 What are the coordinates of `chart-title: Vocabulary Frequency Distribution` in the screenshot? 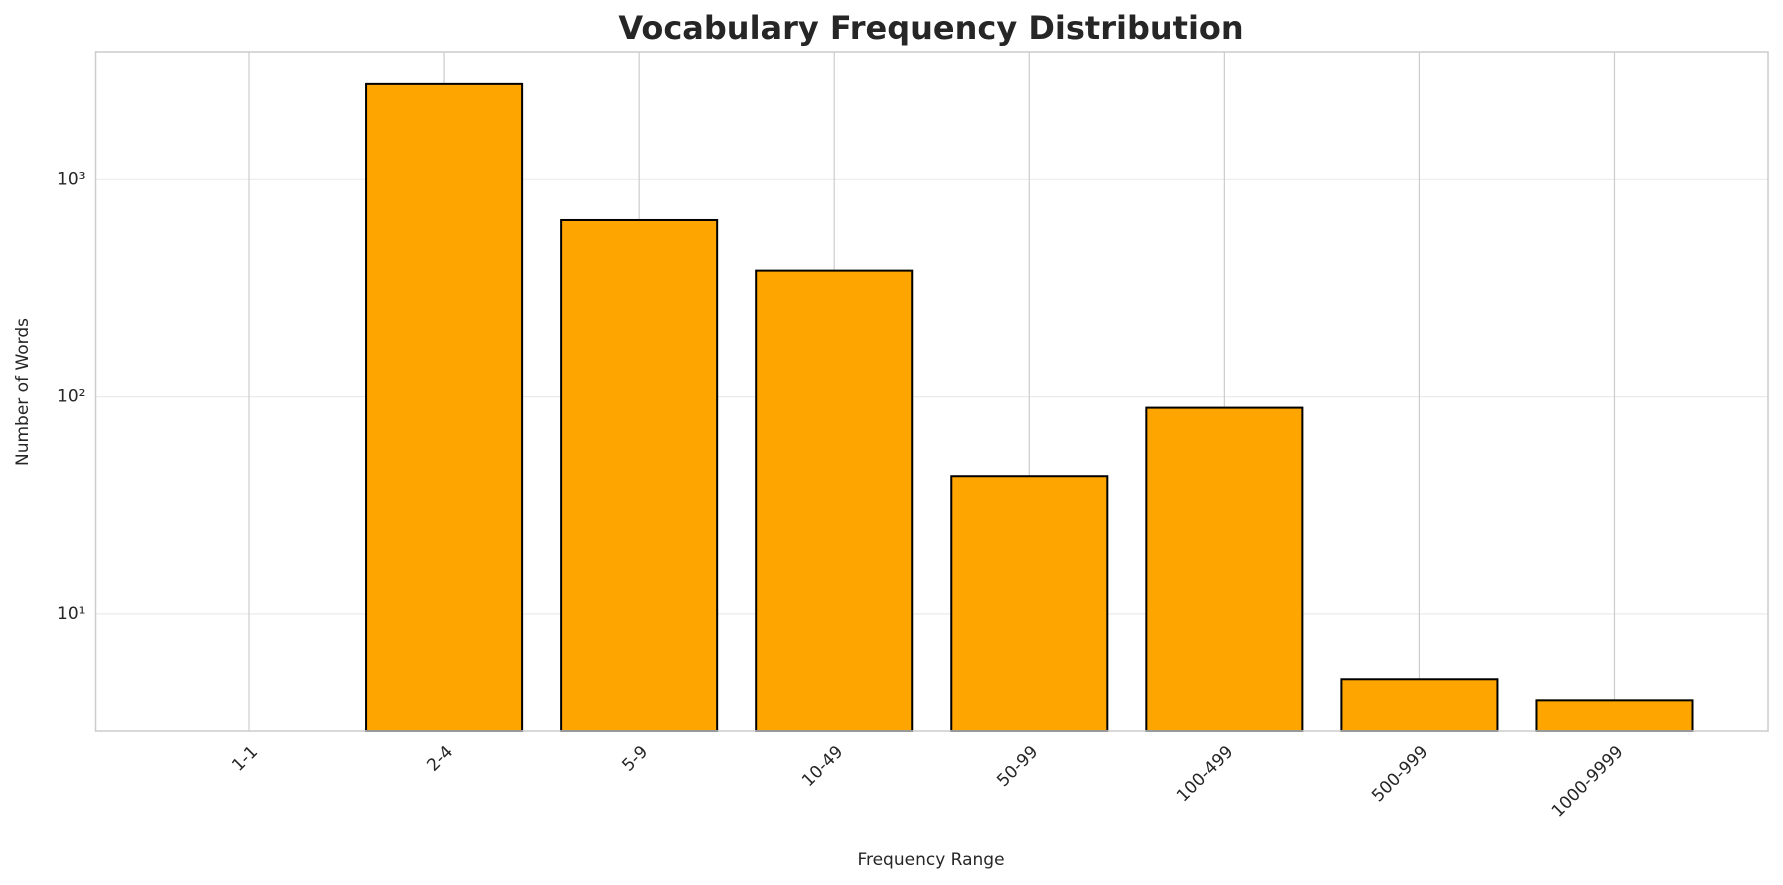 It's located at (930, 28).